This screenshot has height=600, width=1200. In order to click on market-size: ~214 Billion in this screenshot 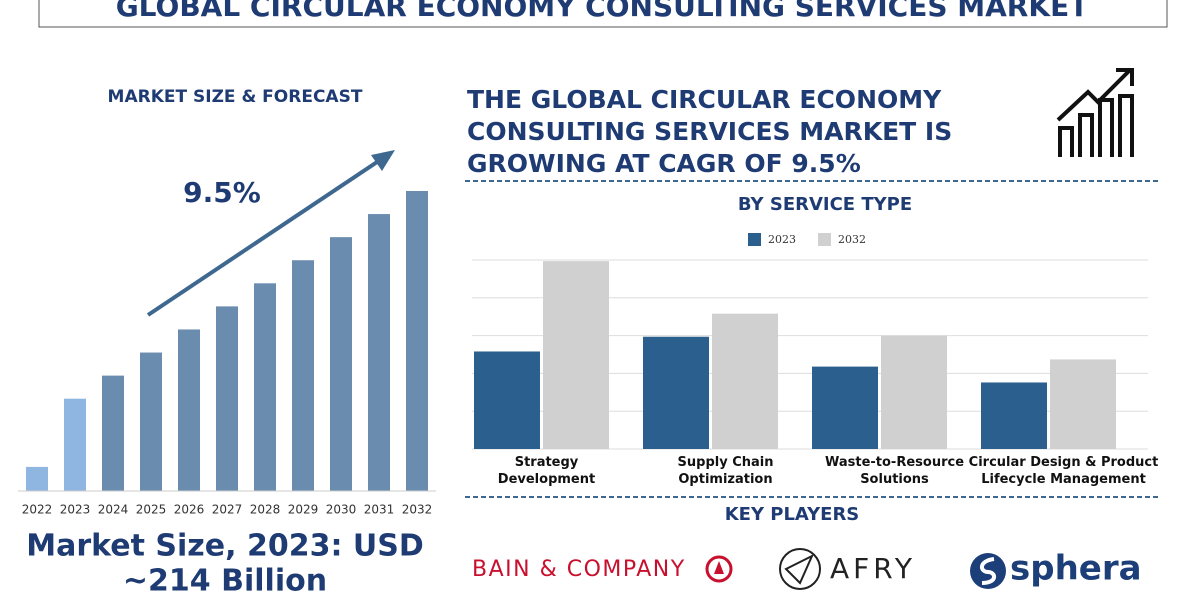, I will do `click(225, 581)`.